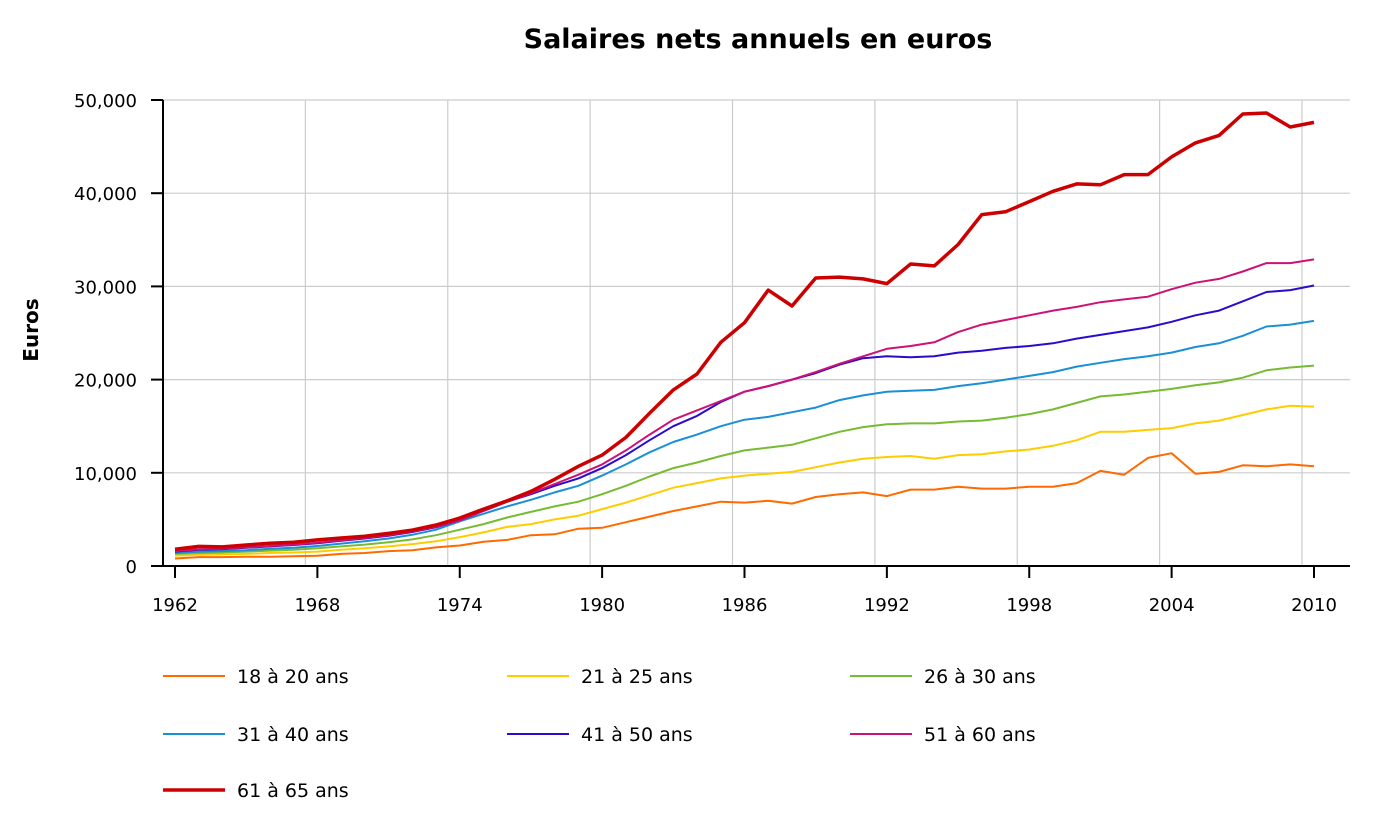 This screenshot has height=832, width=1382. Describe the element at coordinates (637, 677) in the screenshot. I see `legend-label: 21 à 25 ans` at that location.